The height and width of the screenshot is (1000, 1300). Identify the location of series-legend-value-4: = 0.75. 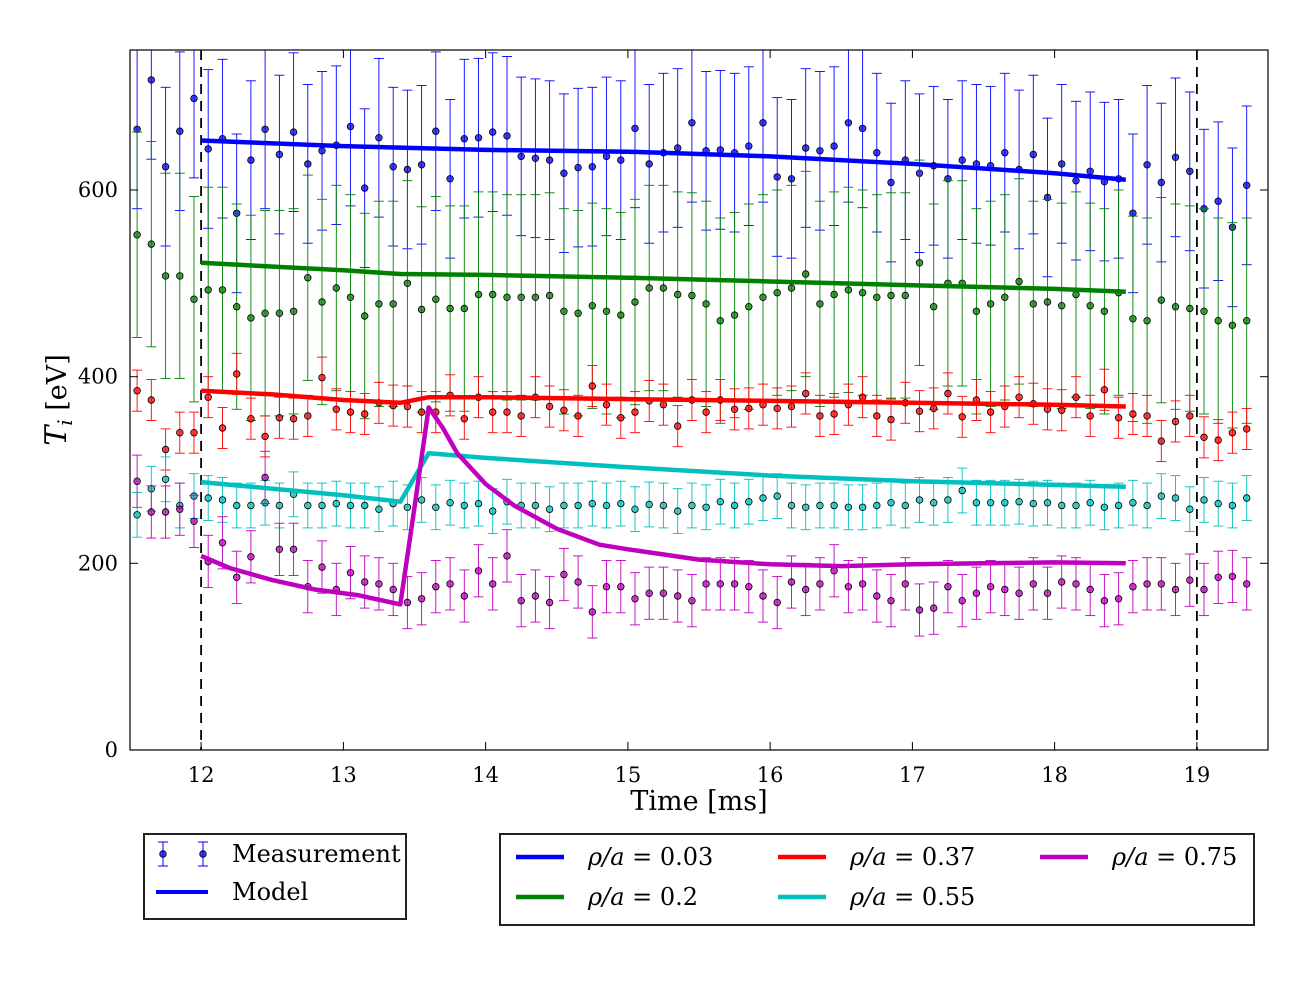
(1193, 857).